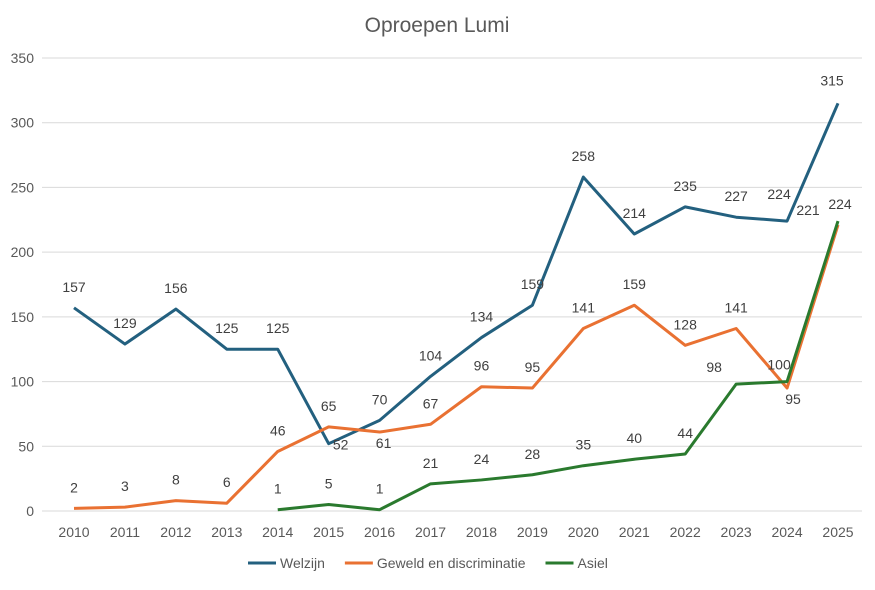 Image resolution: width=875 pixels, height=590 pixels. I want to click on data-label: 221, so click(808, 210).